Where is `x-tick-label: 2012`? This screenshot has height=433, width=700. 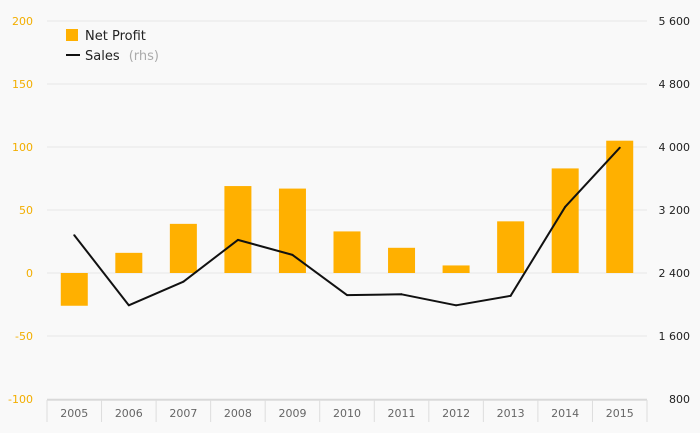 x-tick-label: 2012 is located at coordinates (456, 413).